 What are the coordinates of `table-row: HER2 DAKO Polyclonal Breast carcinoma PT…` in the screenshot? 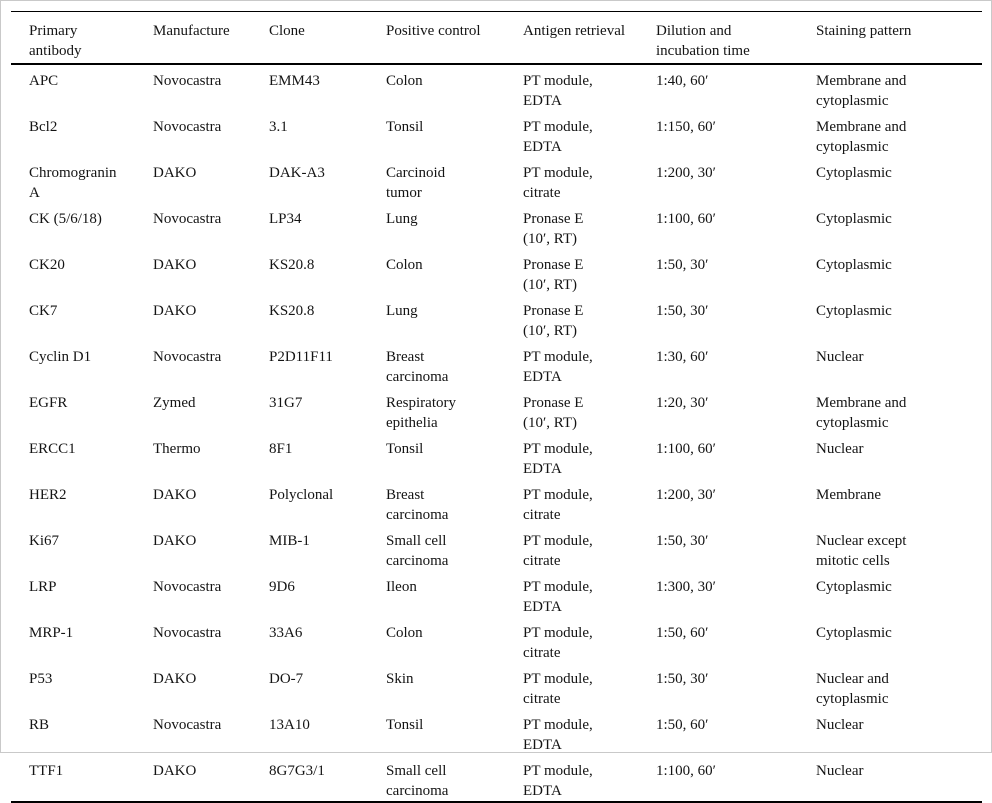 It's located at (496, 502).